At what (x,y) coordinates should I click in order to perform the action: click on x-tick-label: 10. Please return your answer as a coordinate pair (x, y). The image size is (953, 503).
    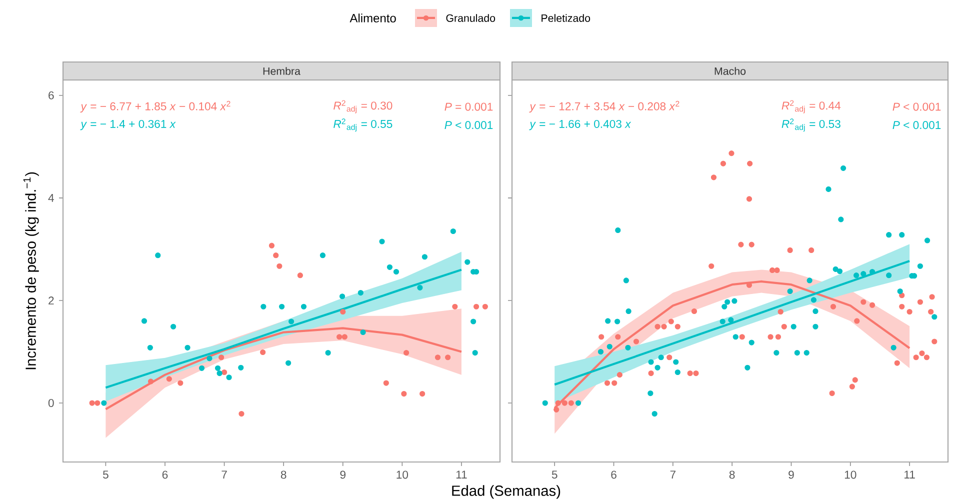
    Looking at the image, I should click on (402, 474).